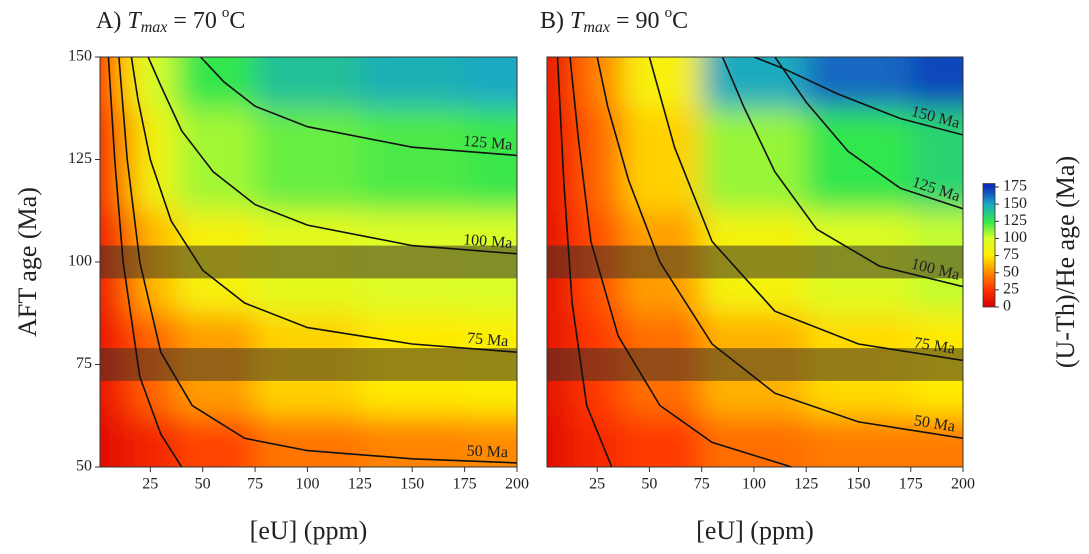 The image size is (1089, 554). What do you see at coordinates (1015, 237) in the screenshot?
I see `colorbar-tick-label: 100` at bounding box center [1015, 237].